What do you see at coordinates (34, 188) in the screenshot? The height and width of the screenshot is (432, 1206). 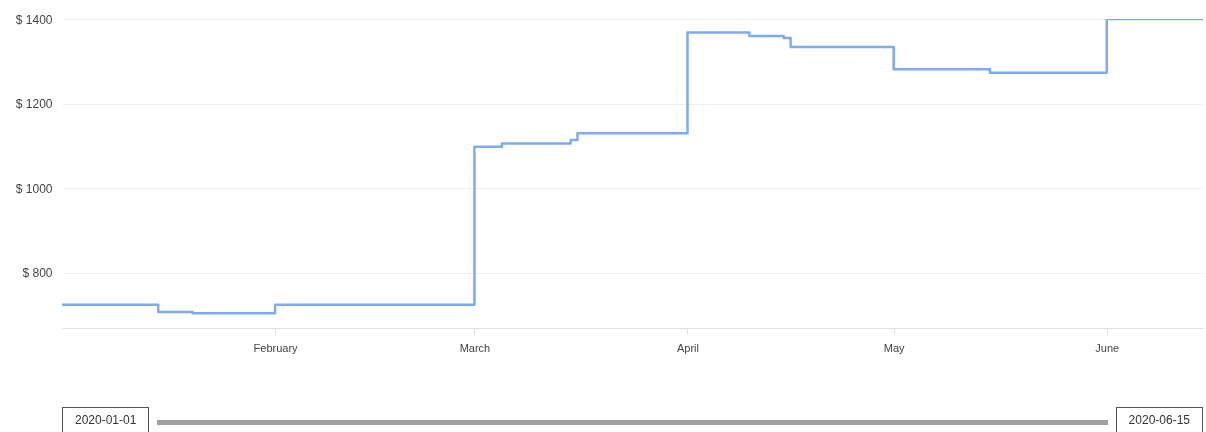 I see `y-tick-label: $ 1000` at bounding box center [34, 188].